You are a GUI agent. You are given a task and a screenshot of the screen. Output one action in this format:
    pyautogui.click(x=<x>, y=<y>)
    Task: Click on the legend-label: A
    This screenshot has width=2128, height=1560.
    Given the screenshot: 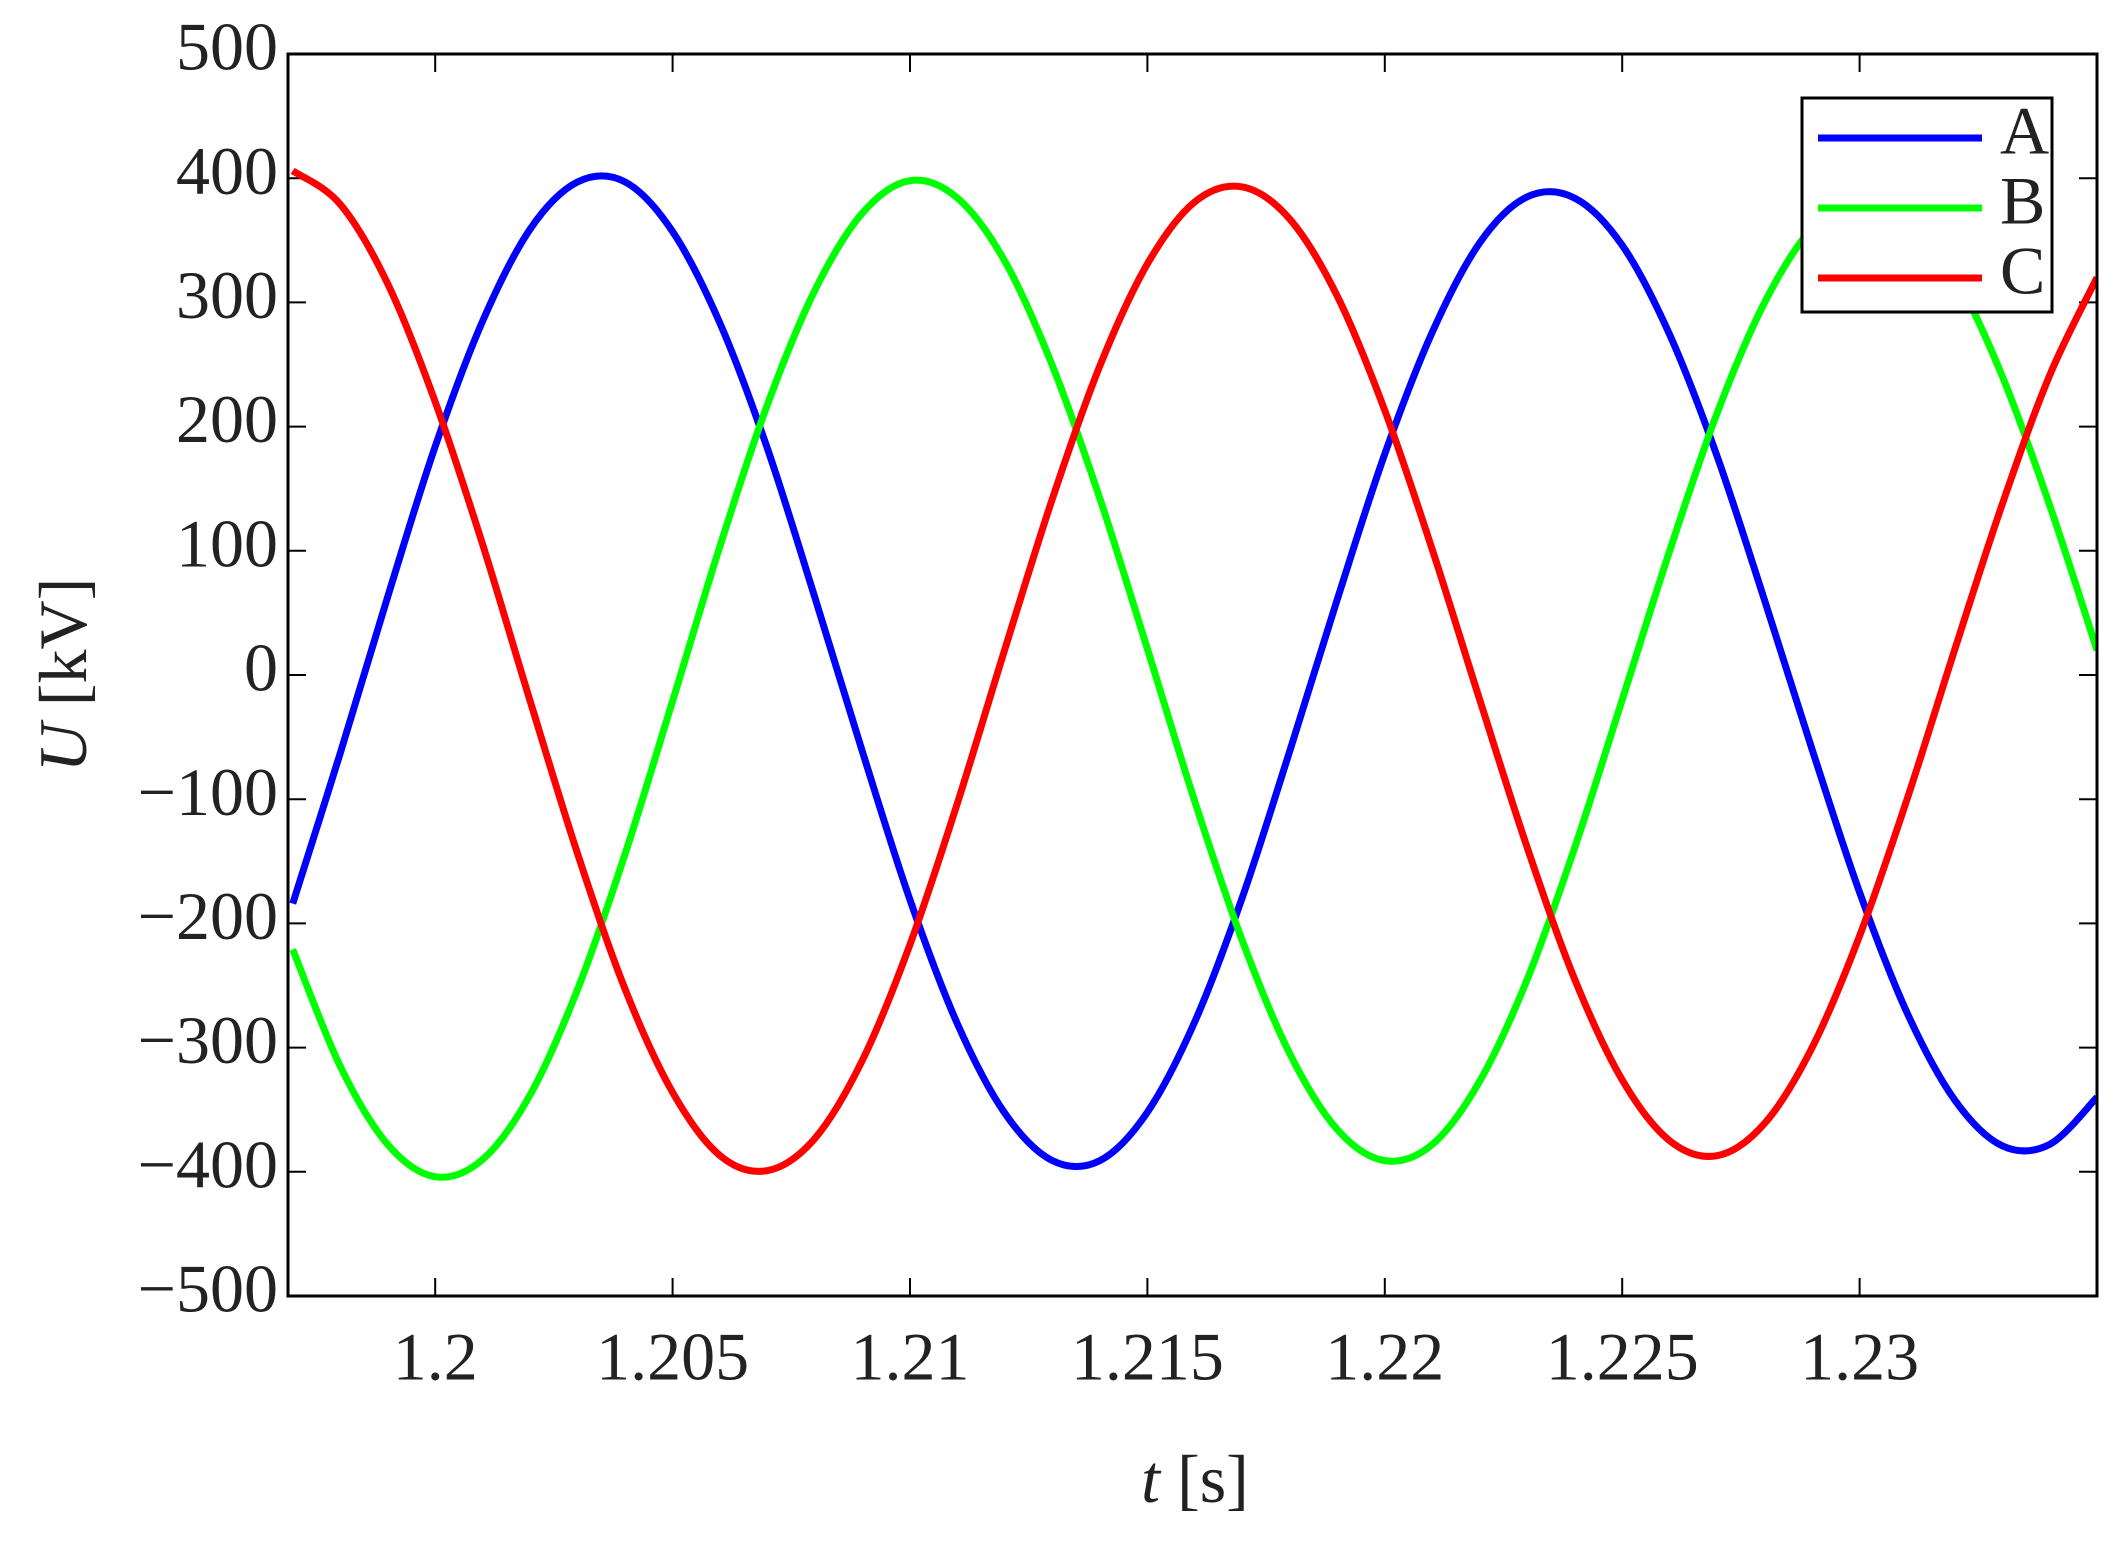 What is the action you would take?
    pyautogui.click(x=2024, y=131)
    